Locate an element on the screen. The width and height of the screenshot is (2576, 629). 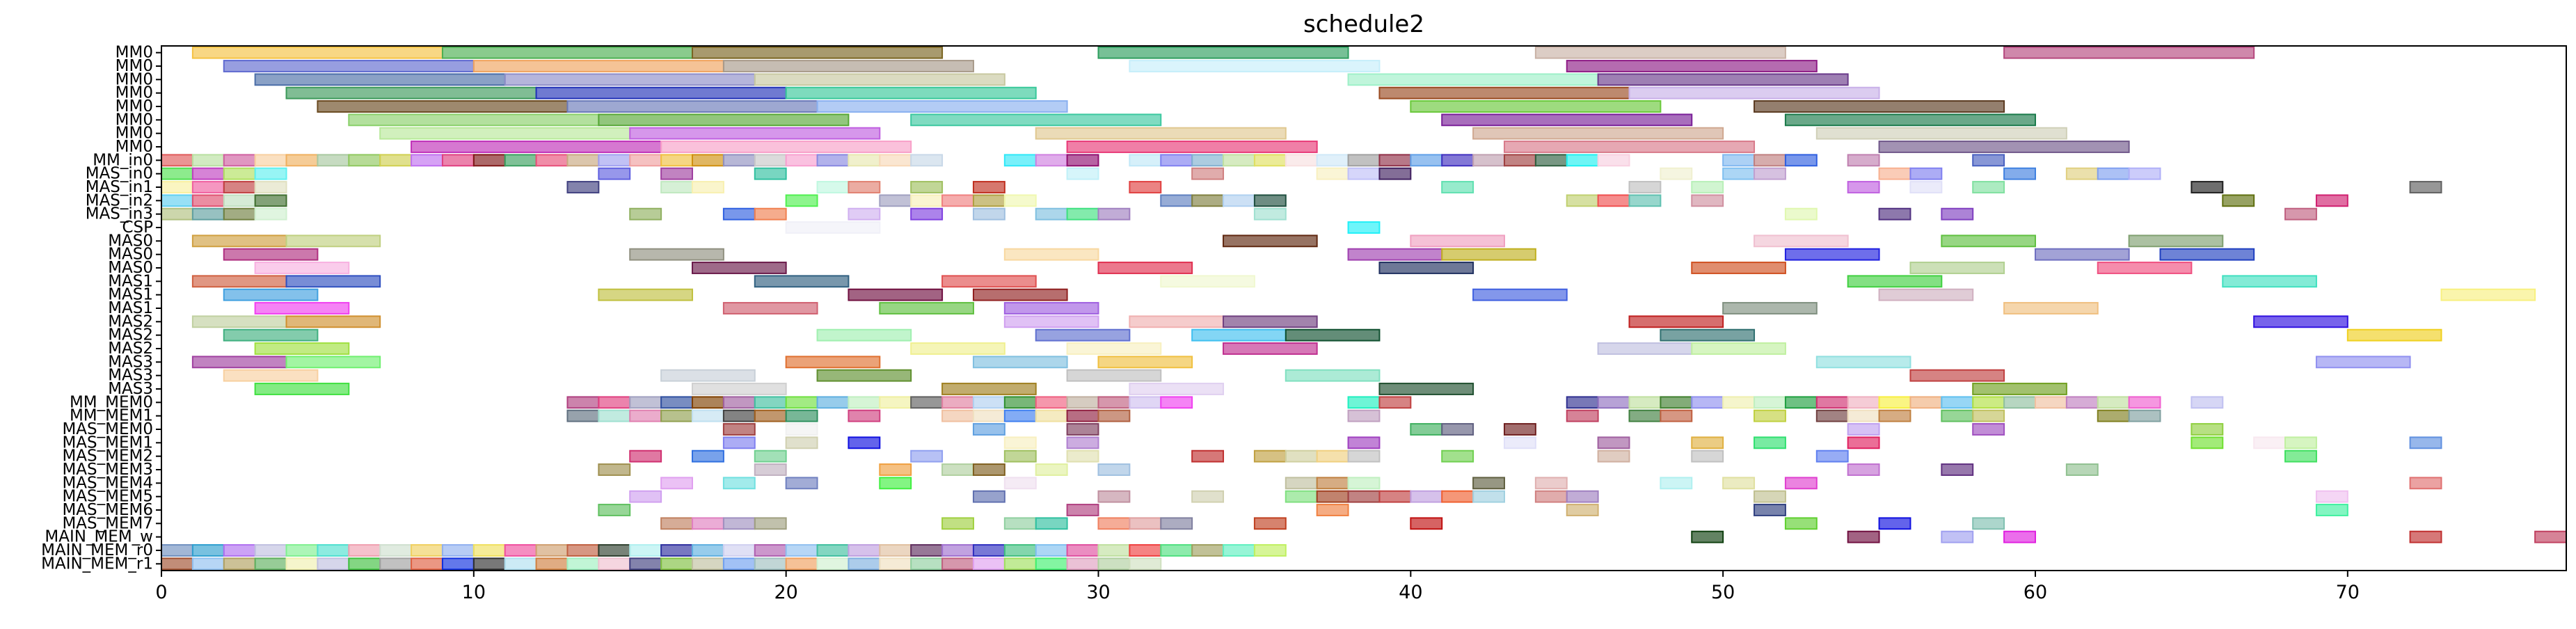
y-tick-label: MM0 is located at coordinates (134, 134).